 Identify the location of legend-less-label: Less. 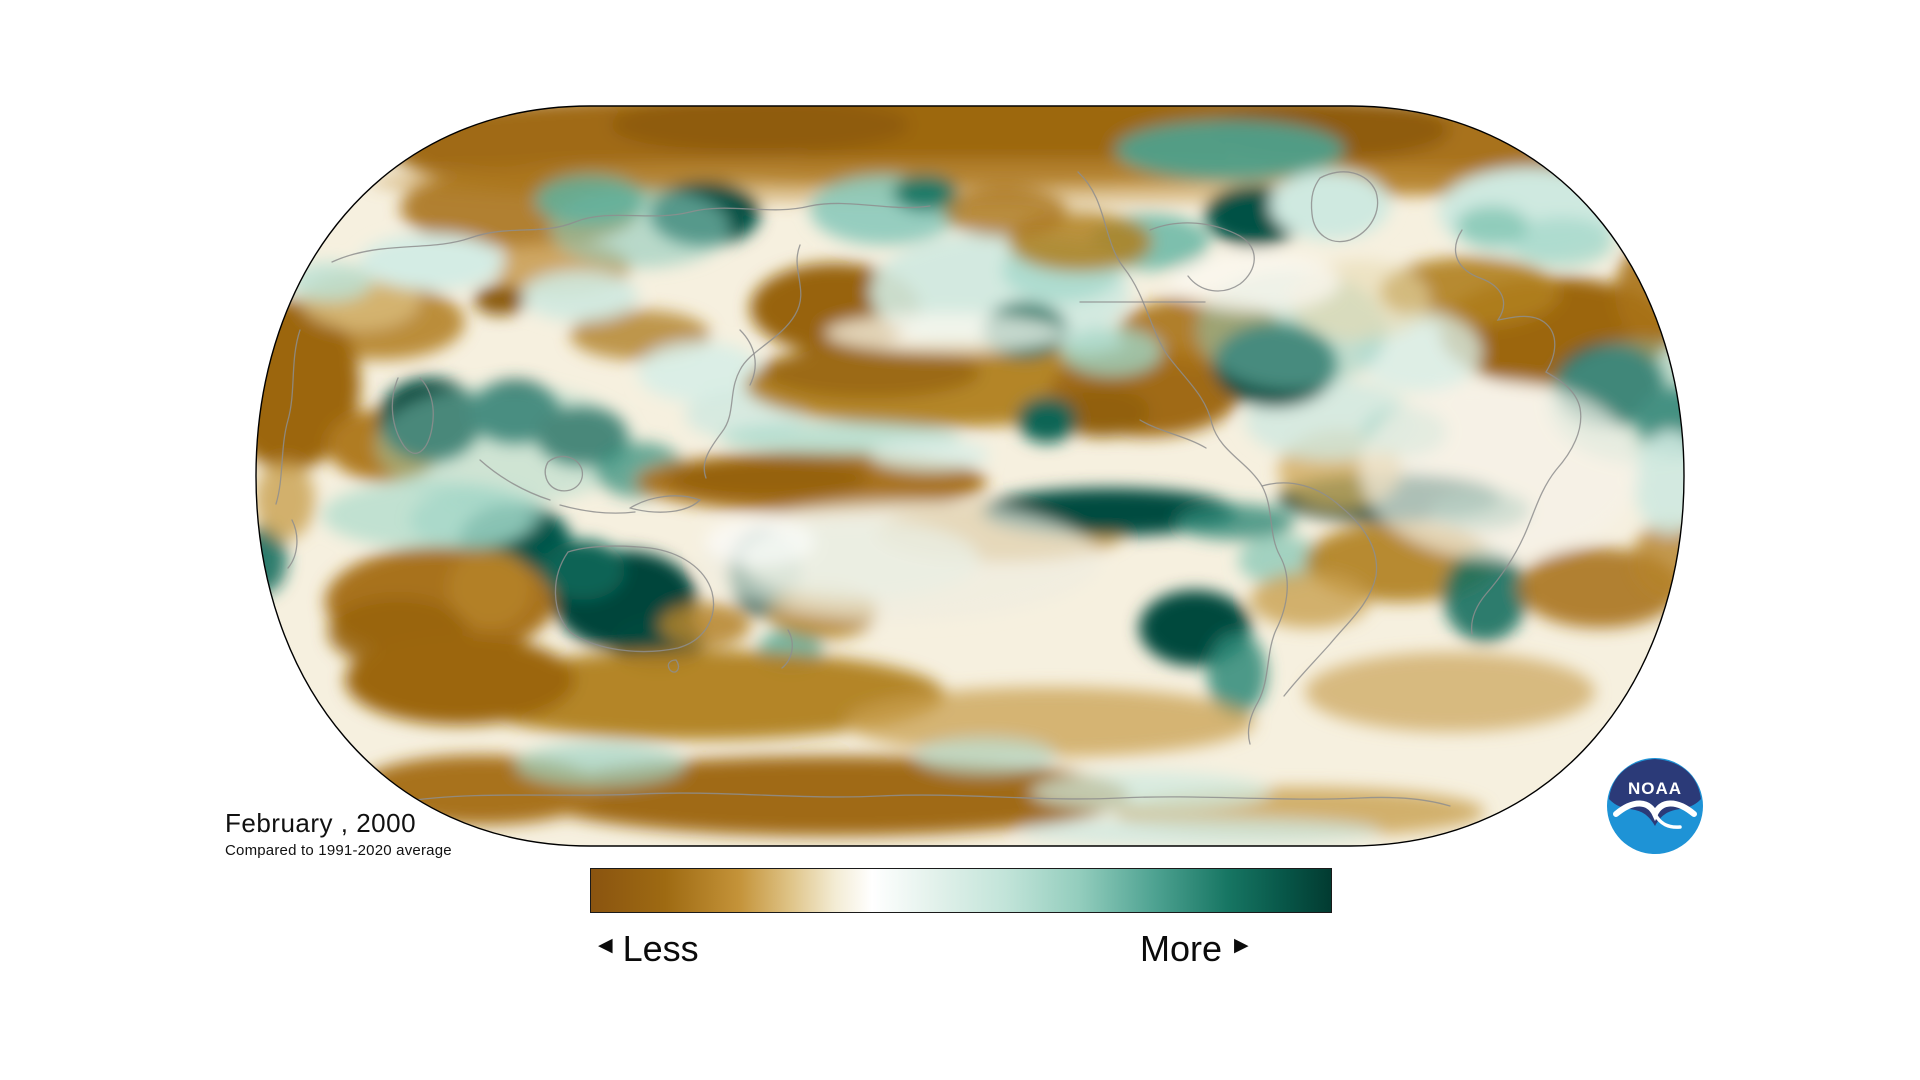
(660, 948).